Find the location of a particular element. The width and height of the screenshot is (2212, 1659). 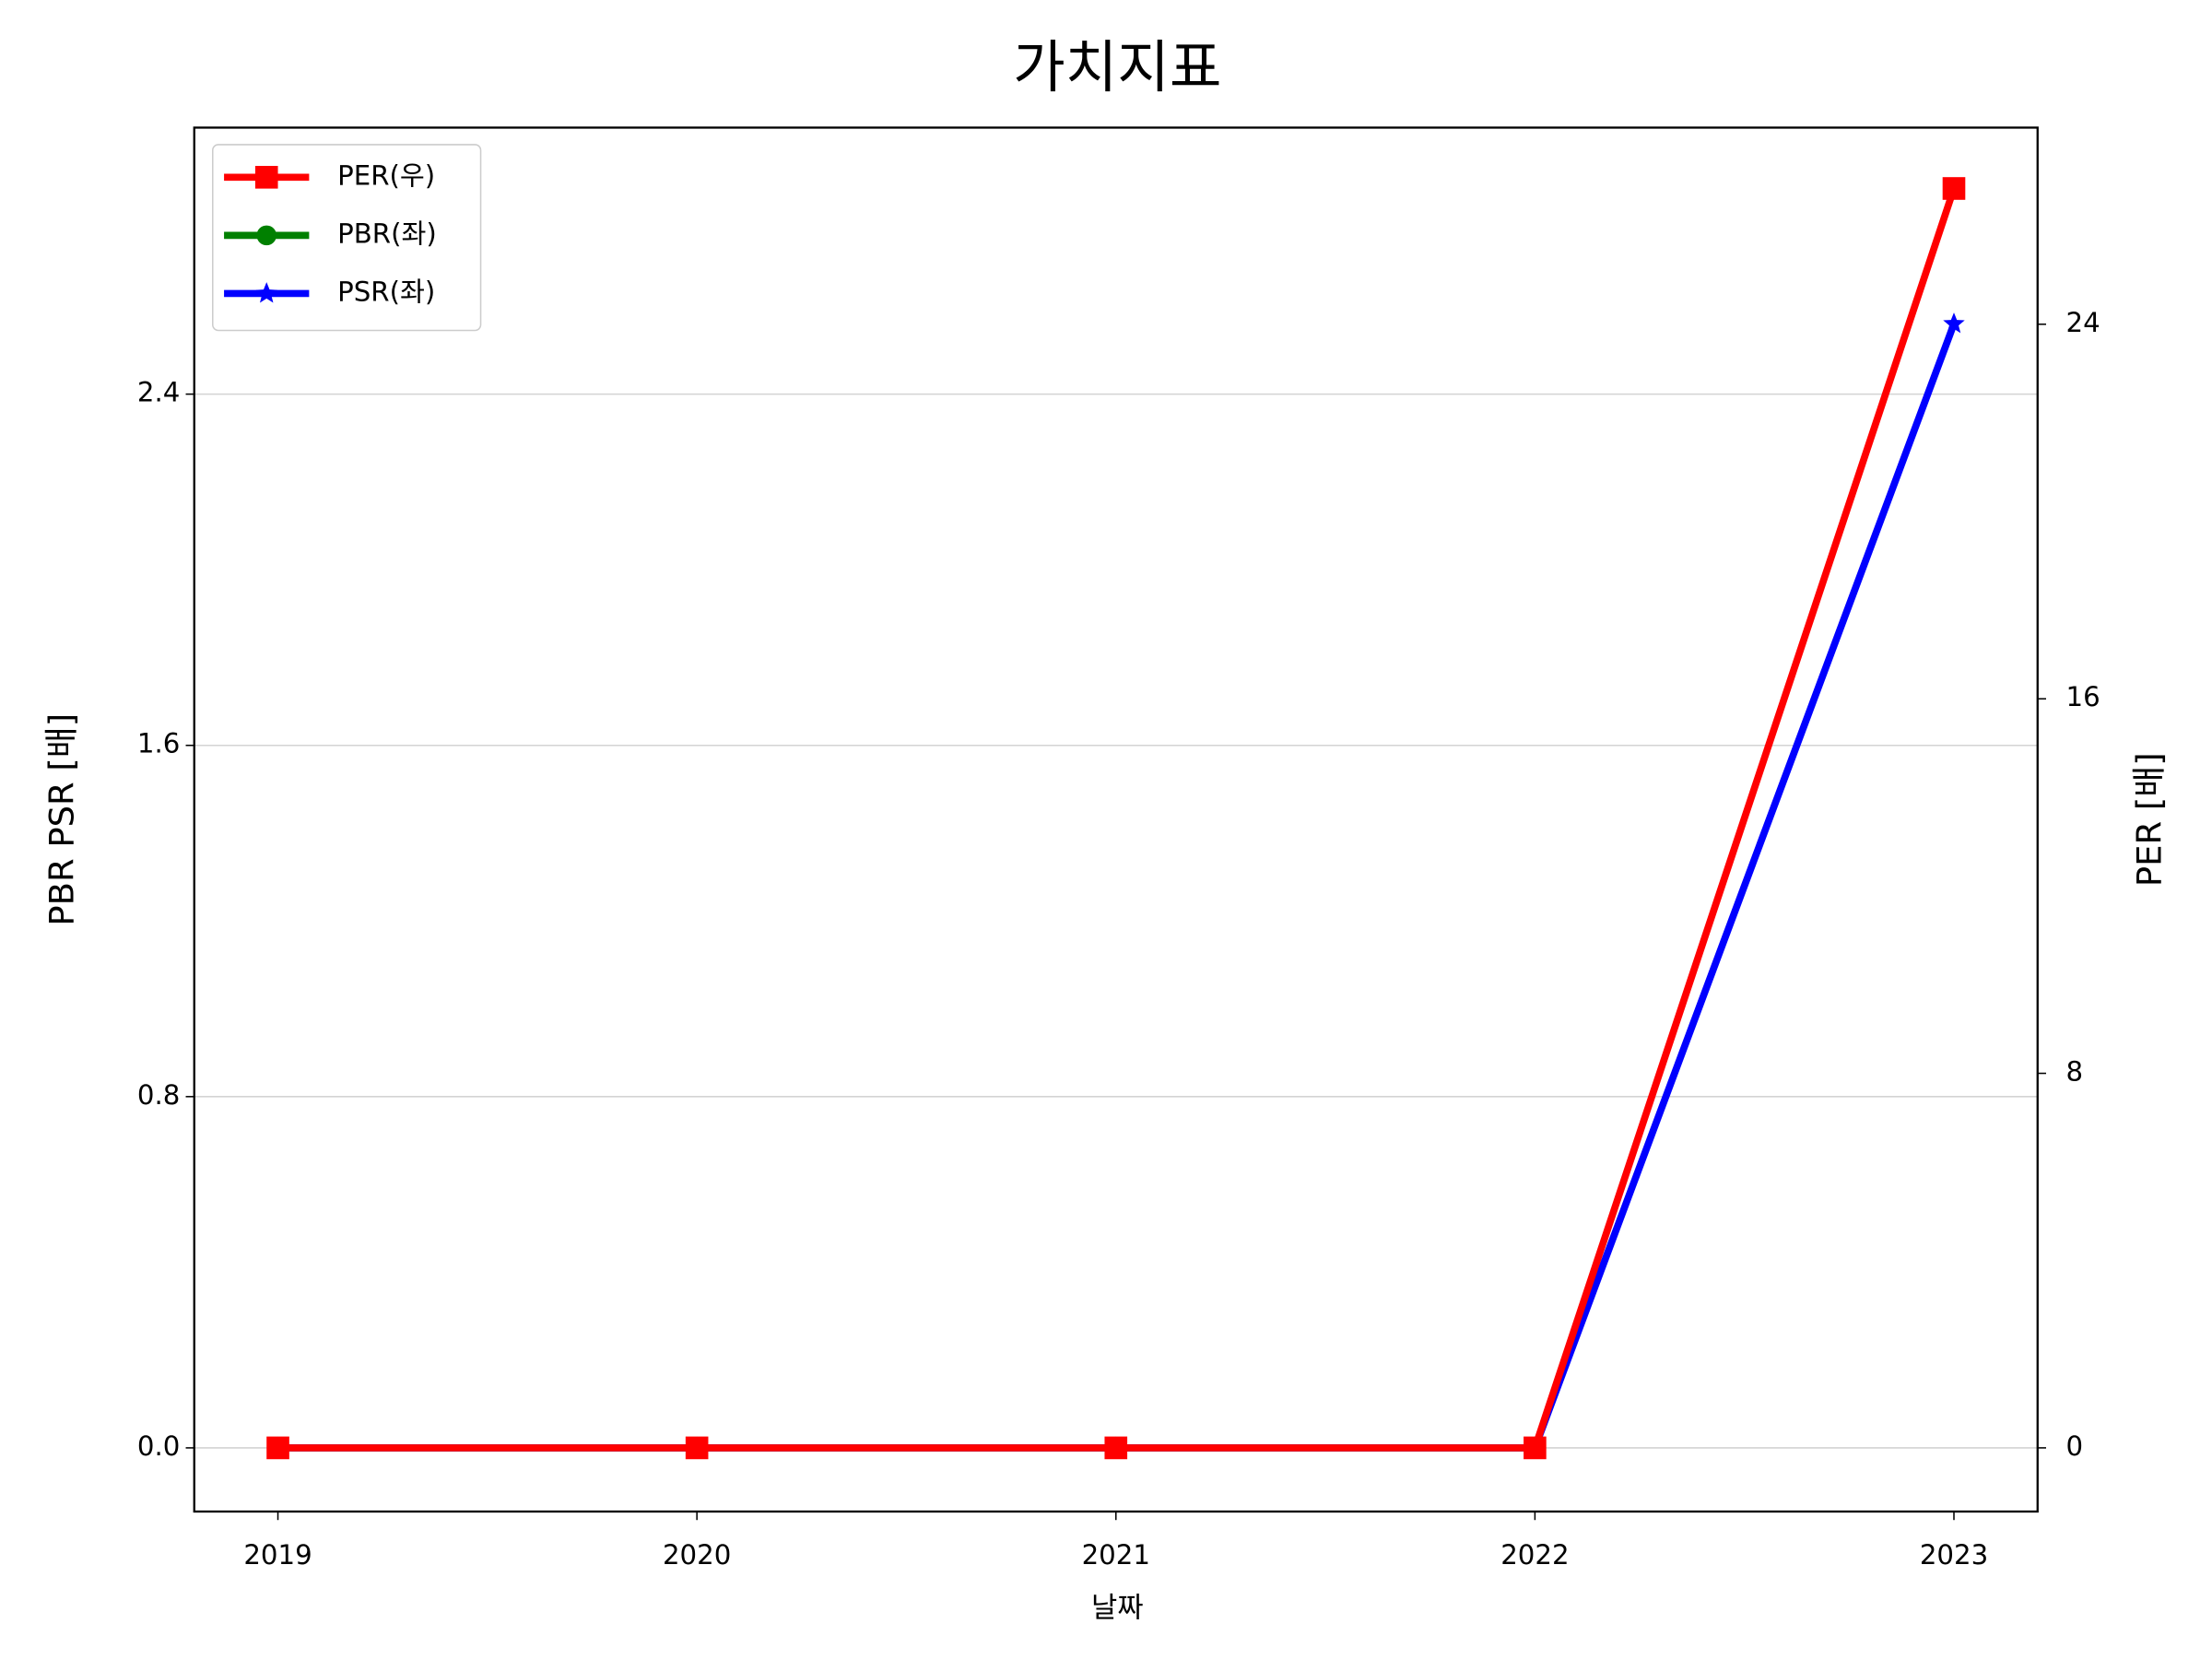

x-axis-label: 날짜 is located at coordinates (1117, 1608).